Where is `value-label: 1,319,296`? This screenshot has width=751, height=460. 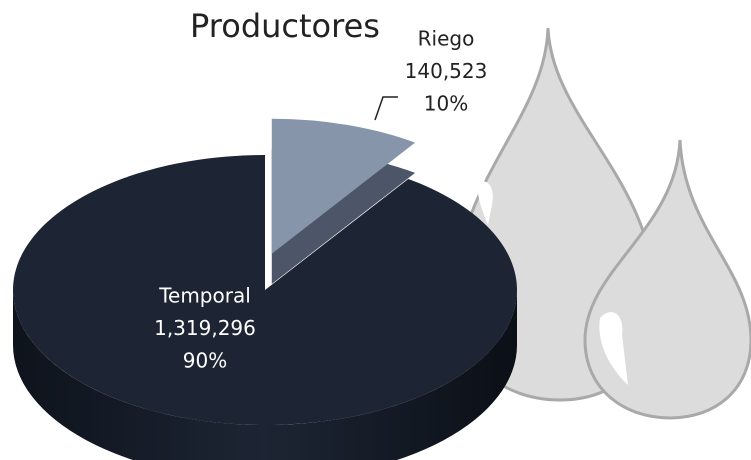
value-label: 1,319,296 is located at coordinates (205, 328).